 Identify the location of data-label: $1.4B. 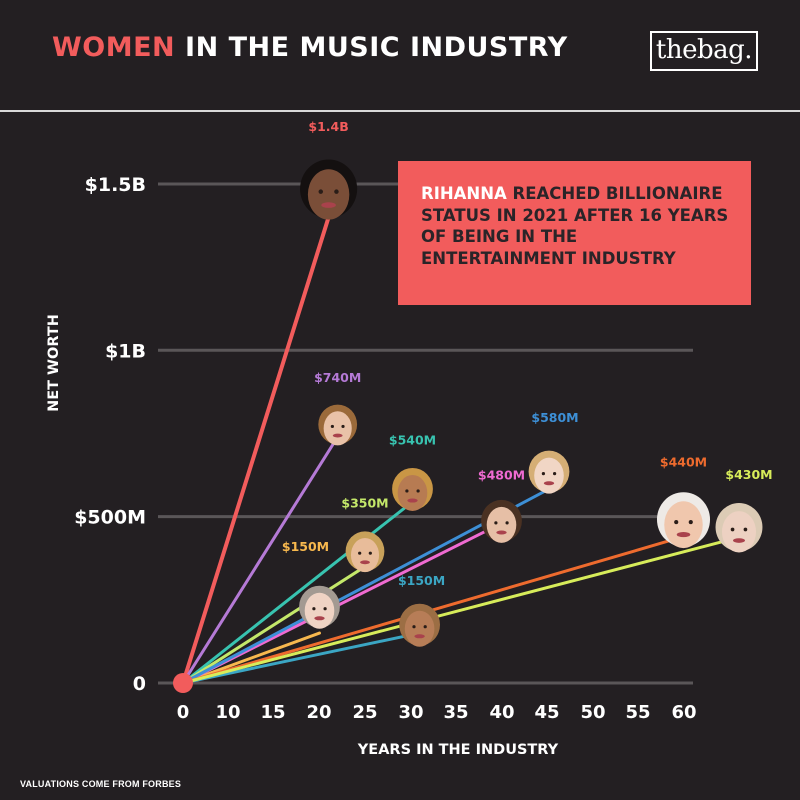
(328, 126).